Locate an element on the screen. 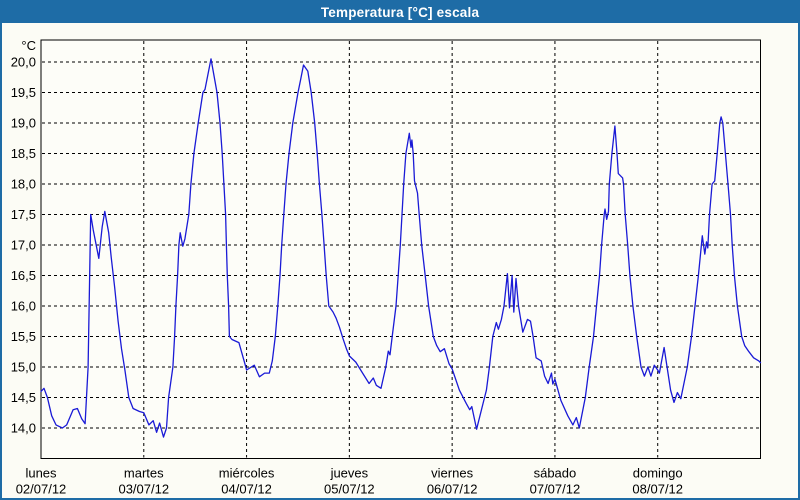 This screenshot has height=500, width=800. y-axis-tick-label: 16,5 is located at coordinates (23, 275).